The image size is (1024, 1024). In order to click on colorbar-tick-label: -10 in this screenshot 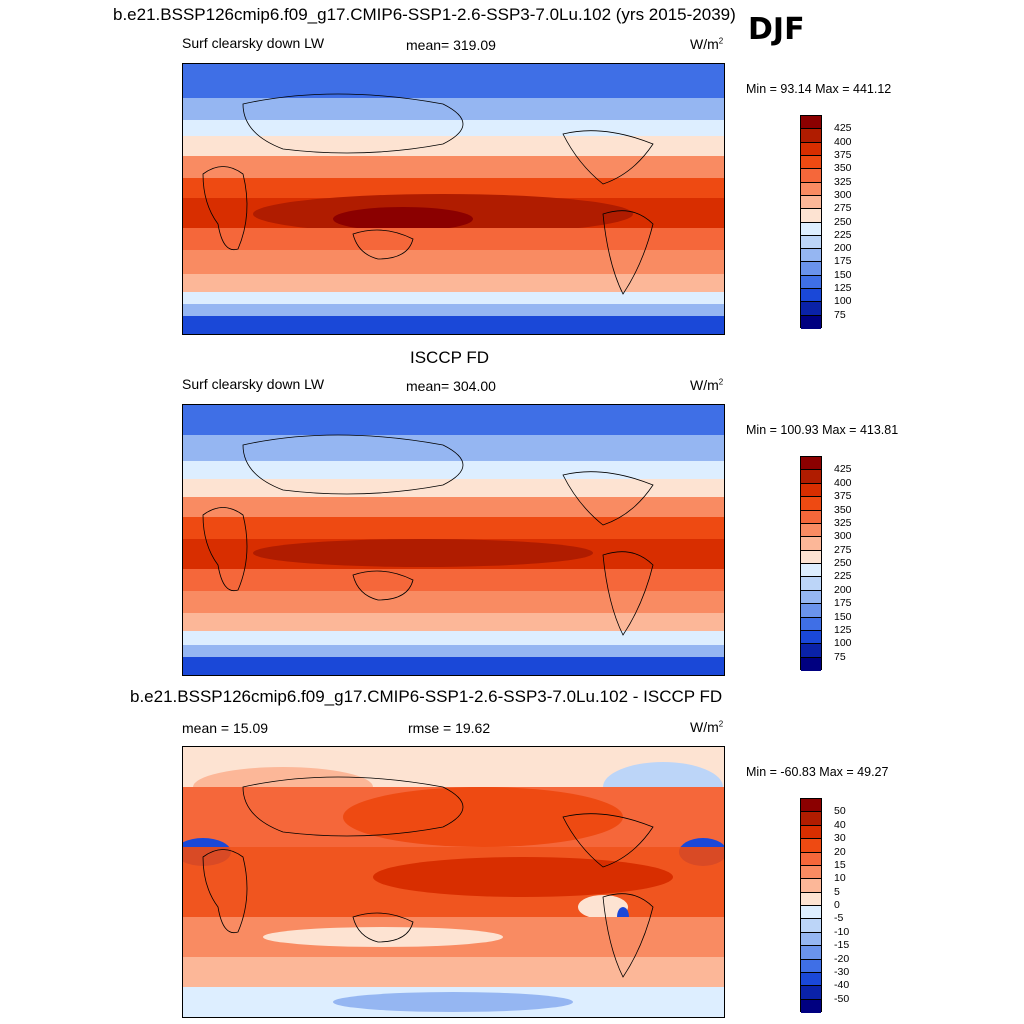, I will do `click(842, 931)`.